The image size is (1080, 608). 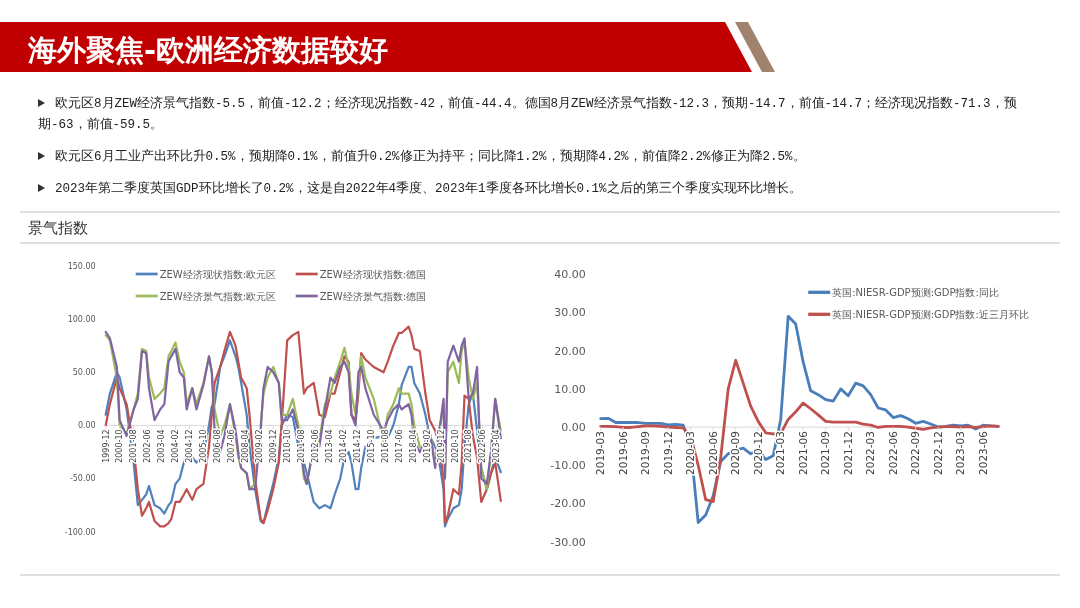 I want to click on x-tick-label: 2019-06, so click(x=622, y=452).